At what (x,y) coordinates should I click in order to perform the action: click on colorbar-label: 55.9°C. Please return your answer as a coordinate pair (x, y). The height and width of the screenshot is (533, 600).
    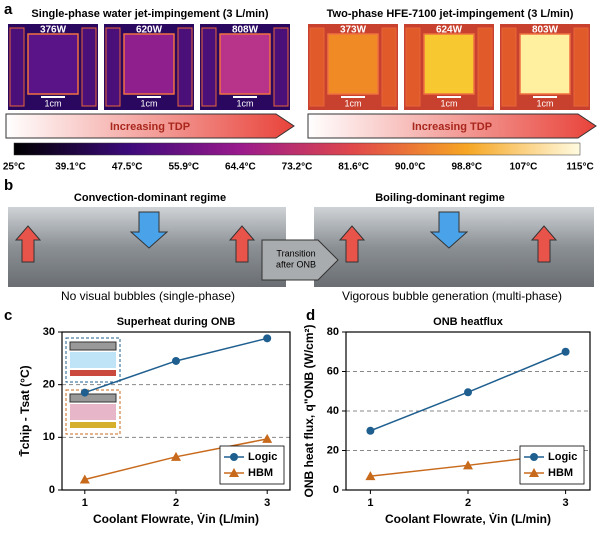
    Looking at the image, I should click on (183, 167).